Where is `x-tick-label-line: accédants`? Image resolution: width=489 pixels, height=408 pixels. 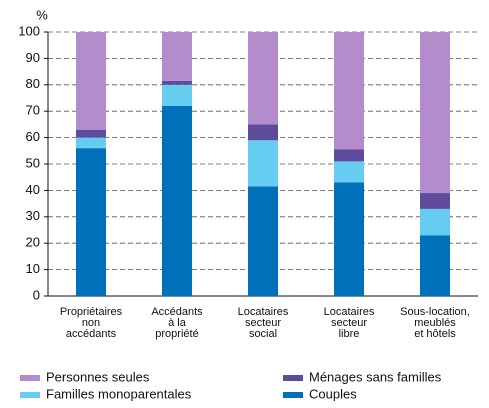
x-tick-label-line: accédants is located at coordinates (91, 334).